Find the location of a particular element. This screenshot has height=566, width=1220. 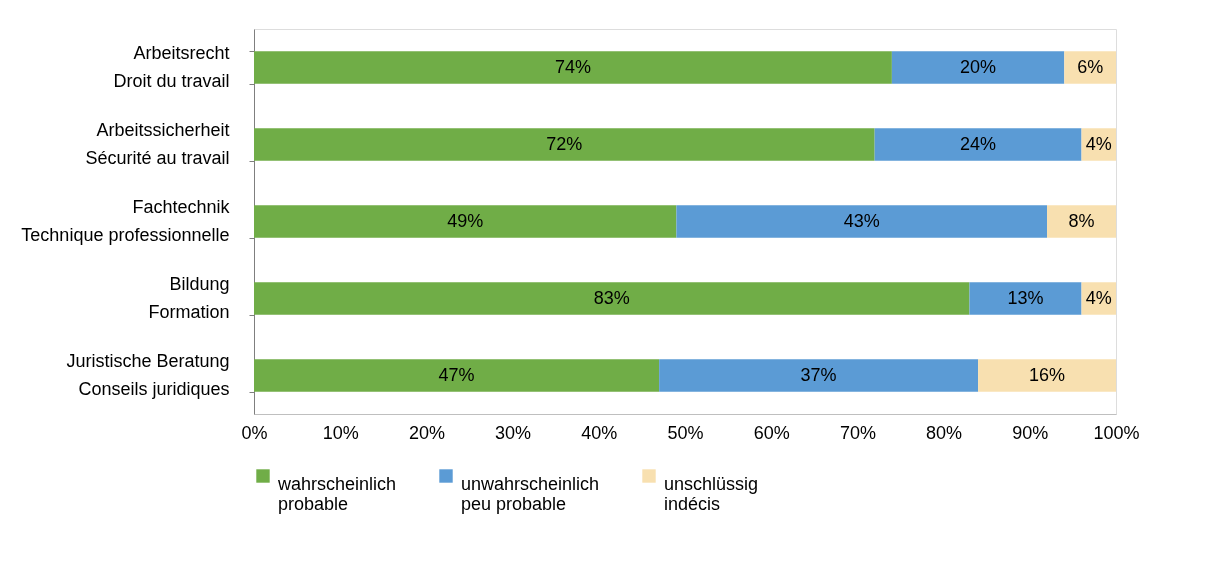

data-label: 16% is located at coordinates (1047, 374).